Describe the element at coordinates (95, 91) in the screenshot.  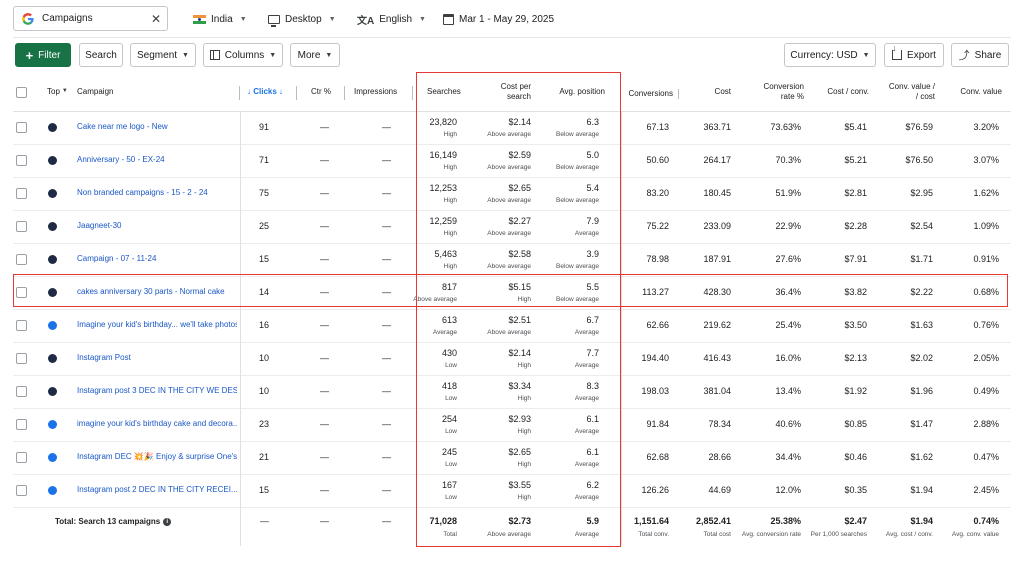
I see `header-campaign-label: Campaign` at that location.